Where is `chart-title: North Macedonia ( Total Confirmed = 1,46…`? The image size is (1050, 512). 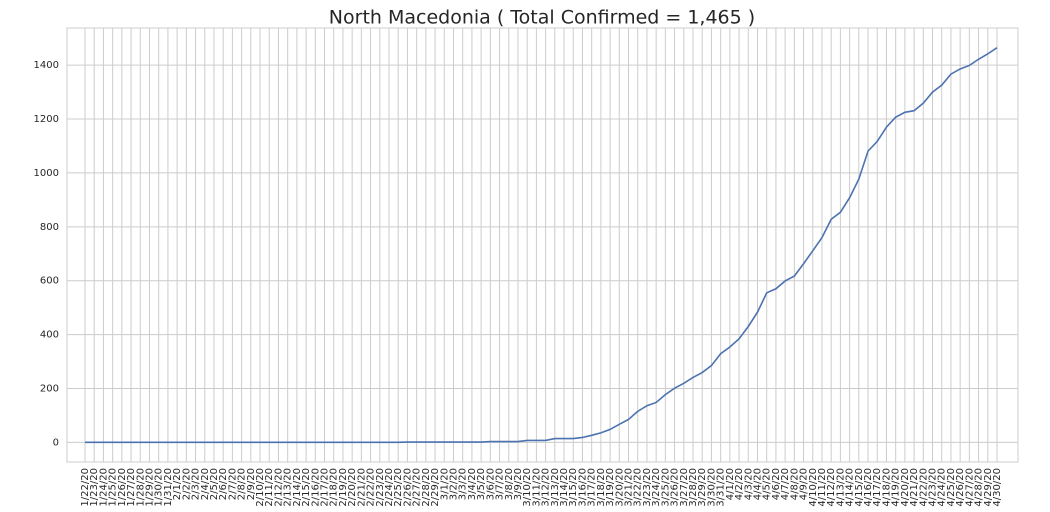 chart-title: North Macedonia ( Total Confirmed = 1,46… is located at coordinates (542, 18).